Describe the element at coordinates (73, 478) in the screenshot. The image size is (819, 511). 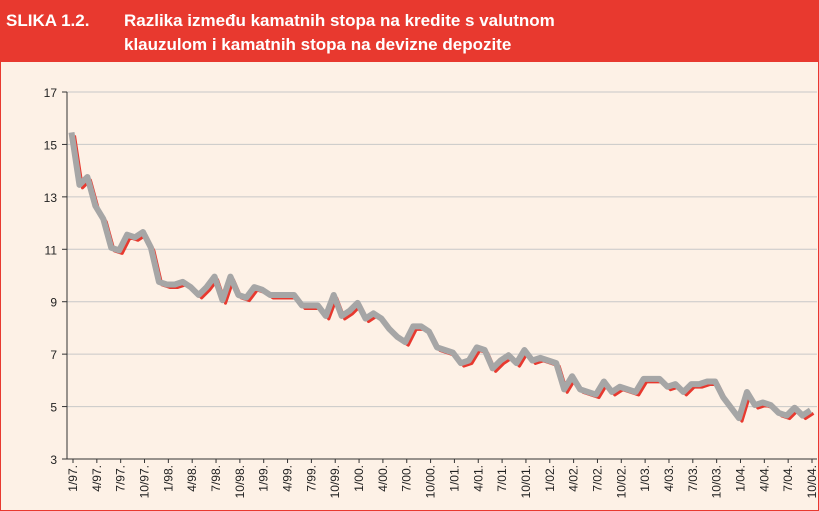
I see `x-tick-label: 1/97.` at that location.